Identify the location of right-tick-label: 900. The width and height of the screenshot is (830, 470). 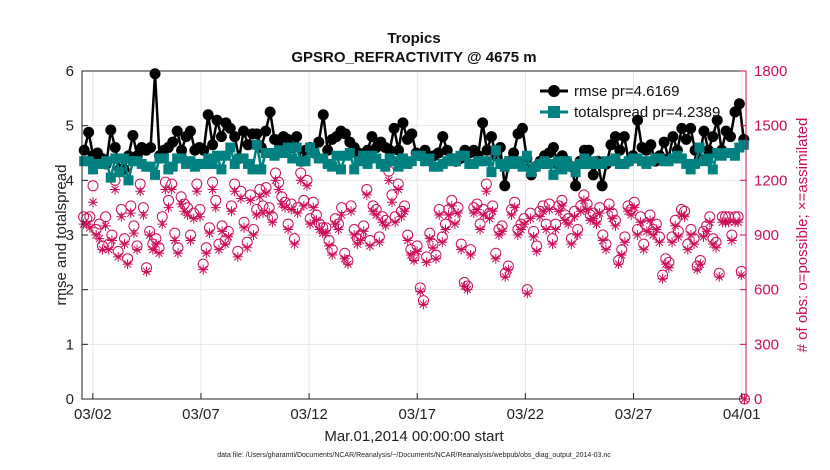
(766, 235).